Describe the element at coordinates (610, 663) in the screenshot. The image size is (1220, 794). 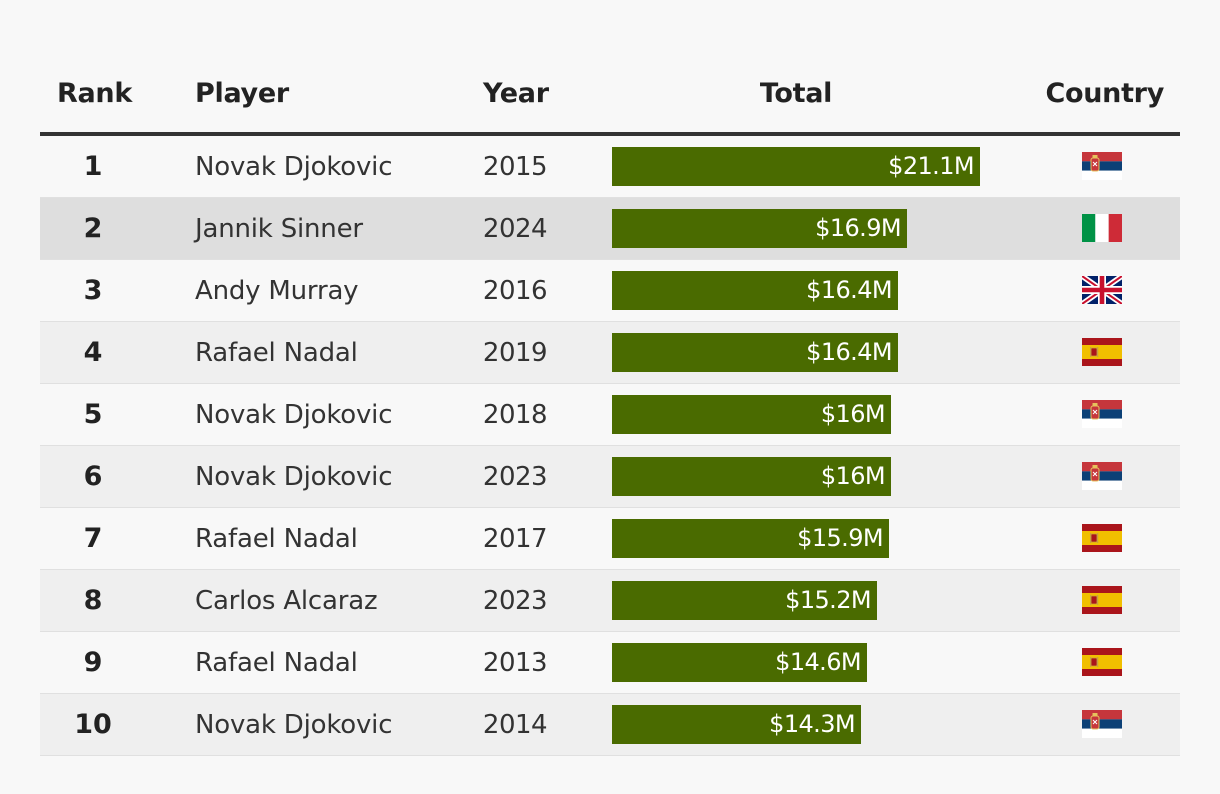
I see `table-row: 9 Rafael Nadal 2013 $14.6M` at that location.